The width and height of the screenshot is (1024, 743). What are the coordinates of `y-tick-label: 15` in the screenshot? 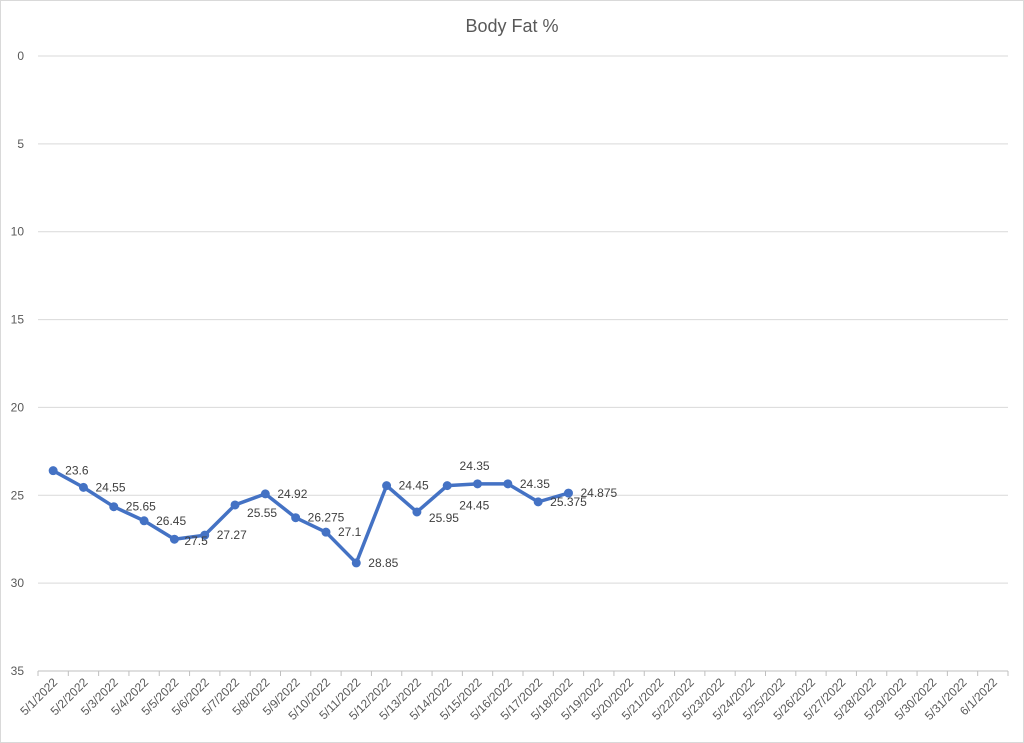 It's located at (18, 320).